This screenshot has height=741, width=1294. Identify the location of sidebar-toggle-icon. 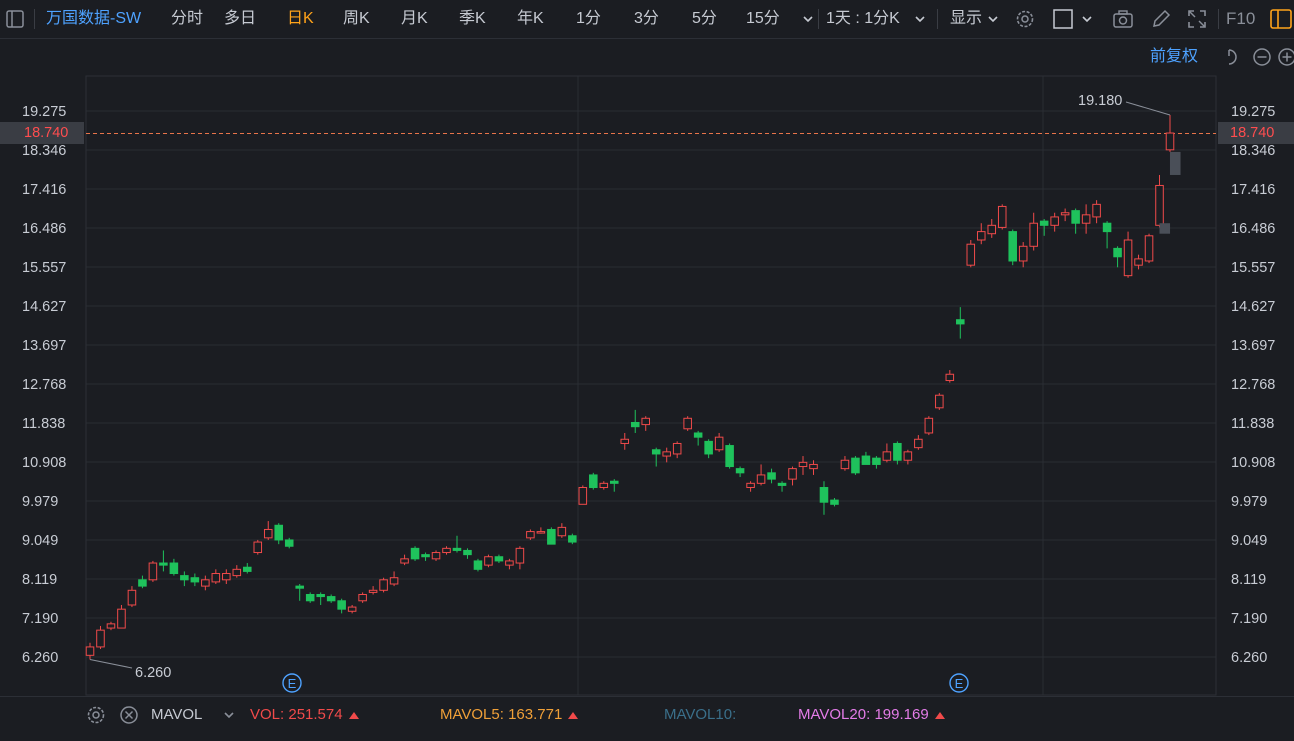
(15, 19).